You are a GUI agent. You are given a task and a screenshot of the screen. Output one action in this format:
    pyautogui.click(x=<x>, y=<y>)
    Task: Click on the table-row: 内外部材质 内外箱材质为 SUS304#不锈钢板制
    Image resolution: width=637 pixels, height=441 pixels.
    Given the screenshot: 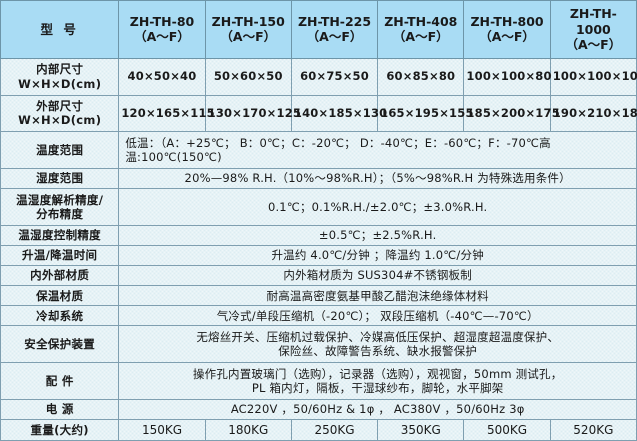 What is the action you would take?
    pyautogui.click(x=318, y=276)
    